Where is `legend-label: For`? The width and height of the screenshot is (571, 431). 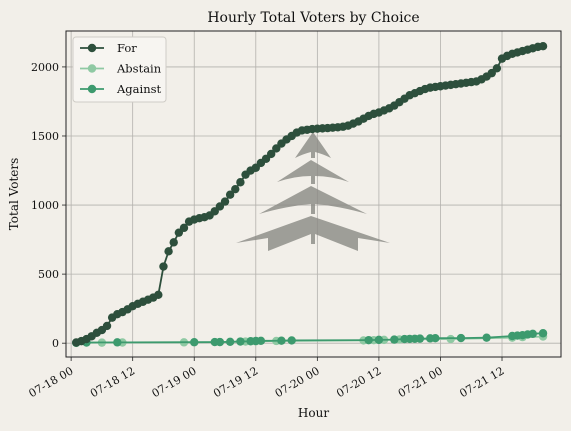 legend-label: For is located at coordinates (127, 48).